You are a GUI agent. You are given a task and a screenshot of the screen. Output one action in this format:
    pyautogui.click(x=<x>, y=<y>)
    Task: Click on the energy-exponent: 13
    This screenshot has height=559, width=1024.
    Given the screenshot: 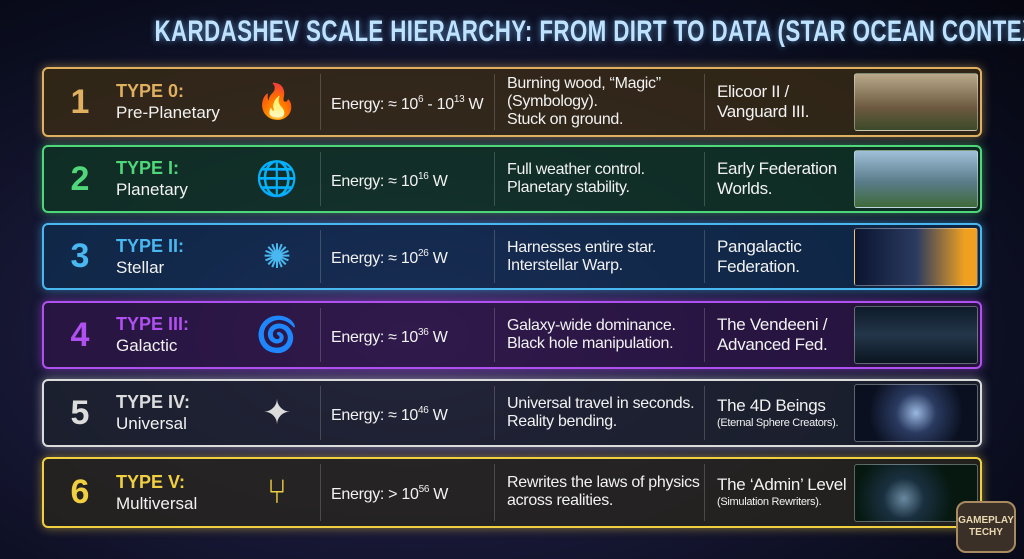 What is the action you would take?
    pyautogui.click(x=459, y=99)
    